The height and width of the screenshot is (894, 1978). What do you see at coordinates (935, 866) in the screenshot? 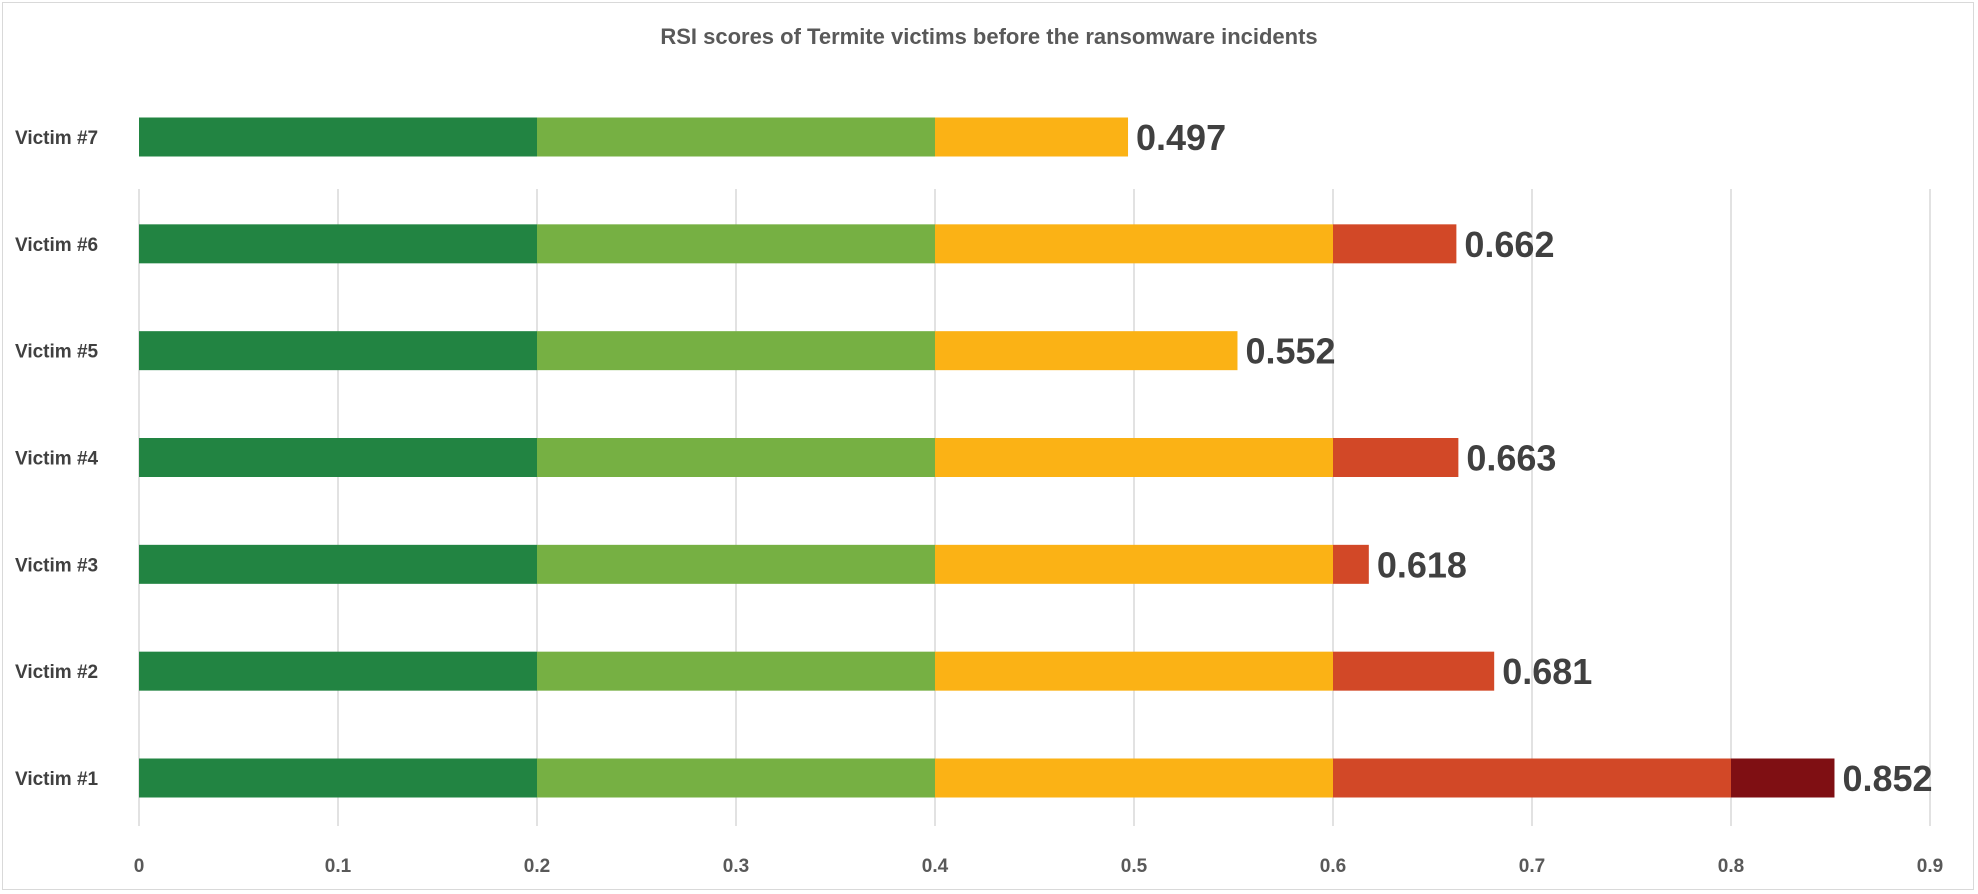
I see `x-tick-label: 0.4` at bounding box center [935, 866].